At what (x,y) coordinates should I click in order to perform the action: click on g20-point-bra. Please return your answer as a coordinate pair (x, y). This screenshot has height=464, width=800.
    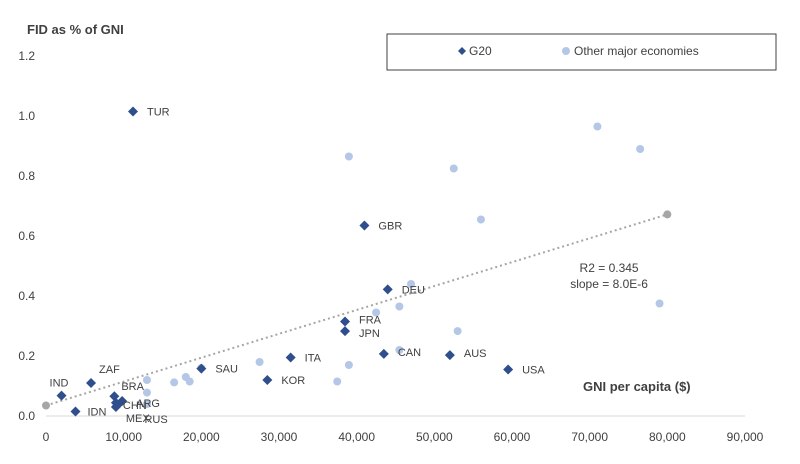
    Looking at the image, I should click on (114, 396).